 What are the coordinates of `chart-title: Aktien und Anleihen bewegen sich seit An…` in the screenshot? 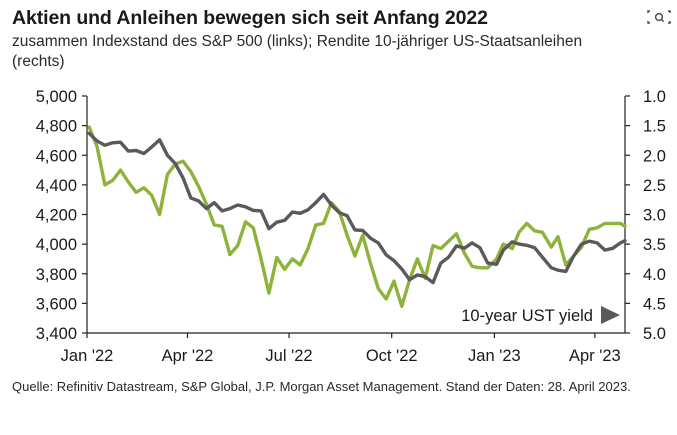 It's located at (250, 18).